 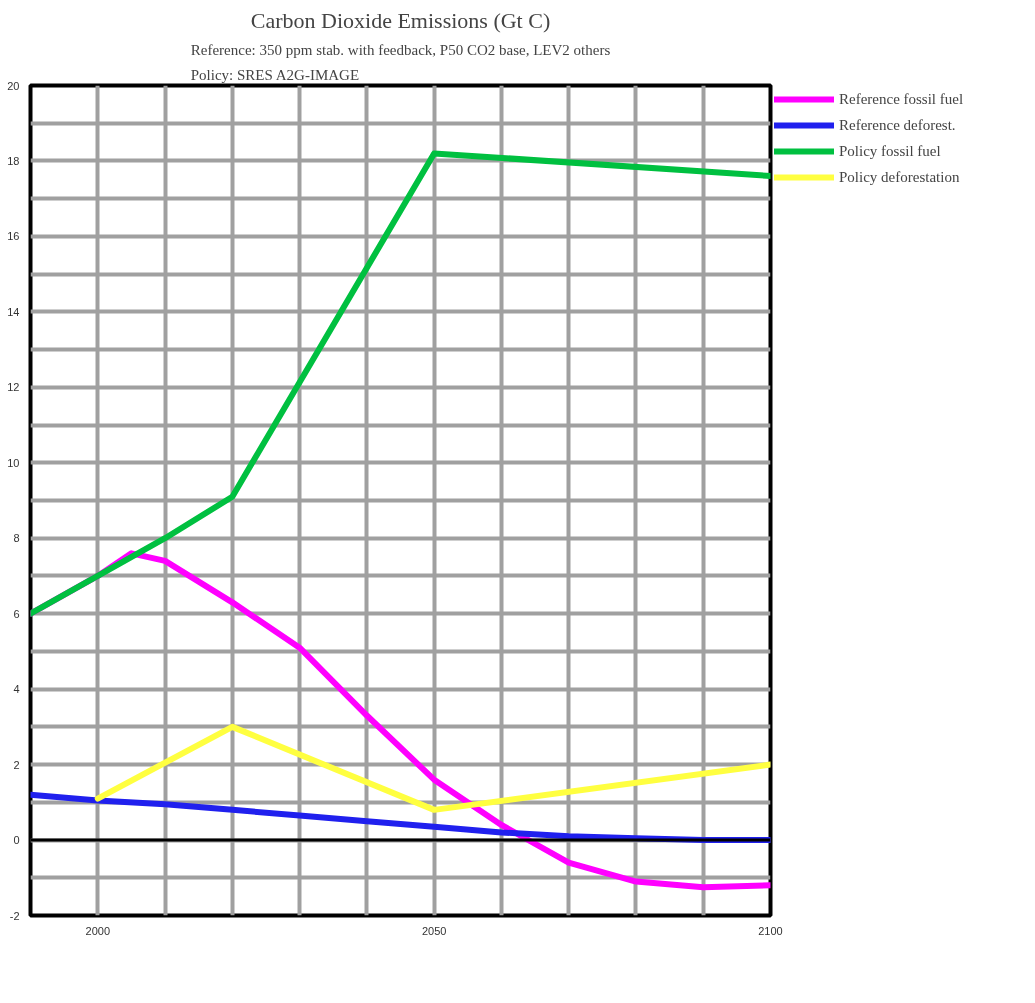 I want to click on x-tick-label: 2000, so click(x=98, y=930).